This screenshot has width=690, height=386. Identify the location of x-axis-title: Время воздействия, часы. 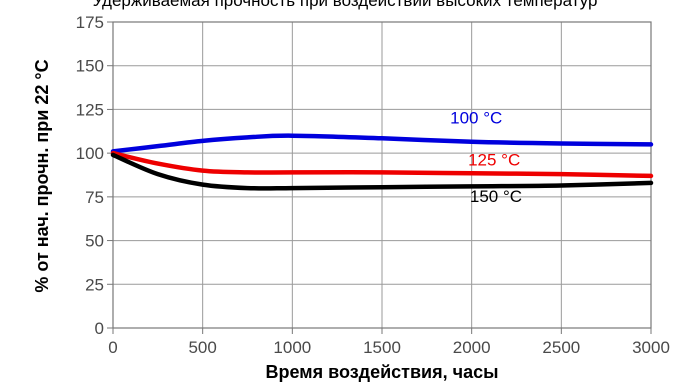
(382, 372).